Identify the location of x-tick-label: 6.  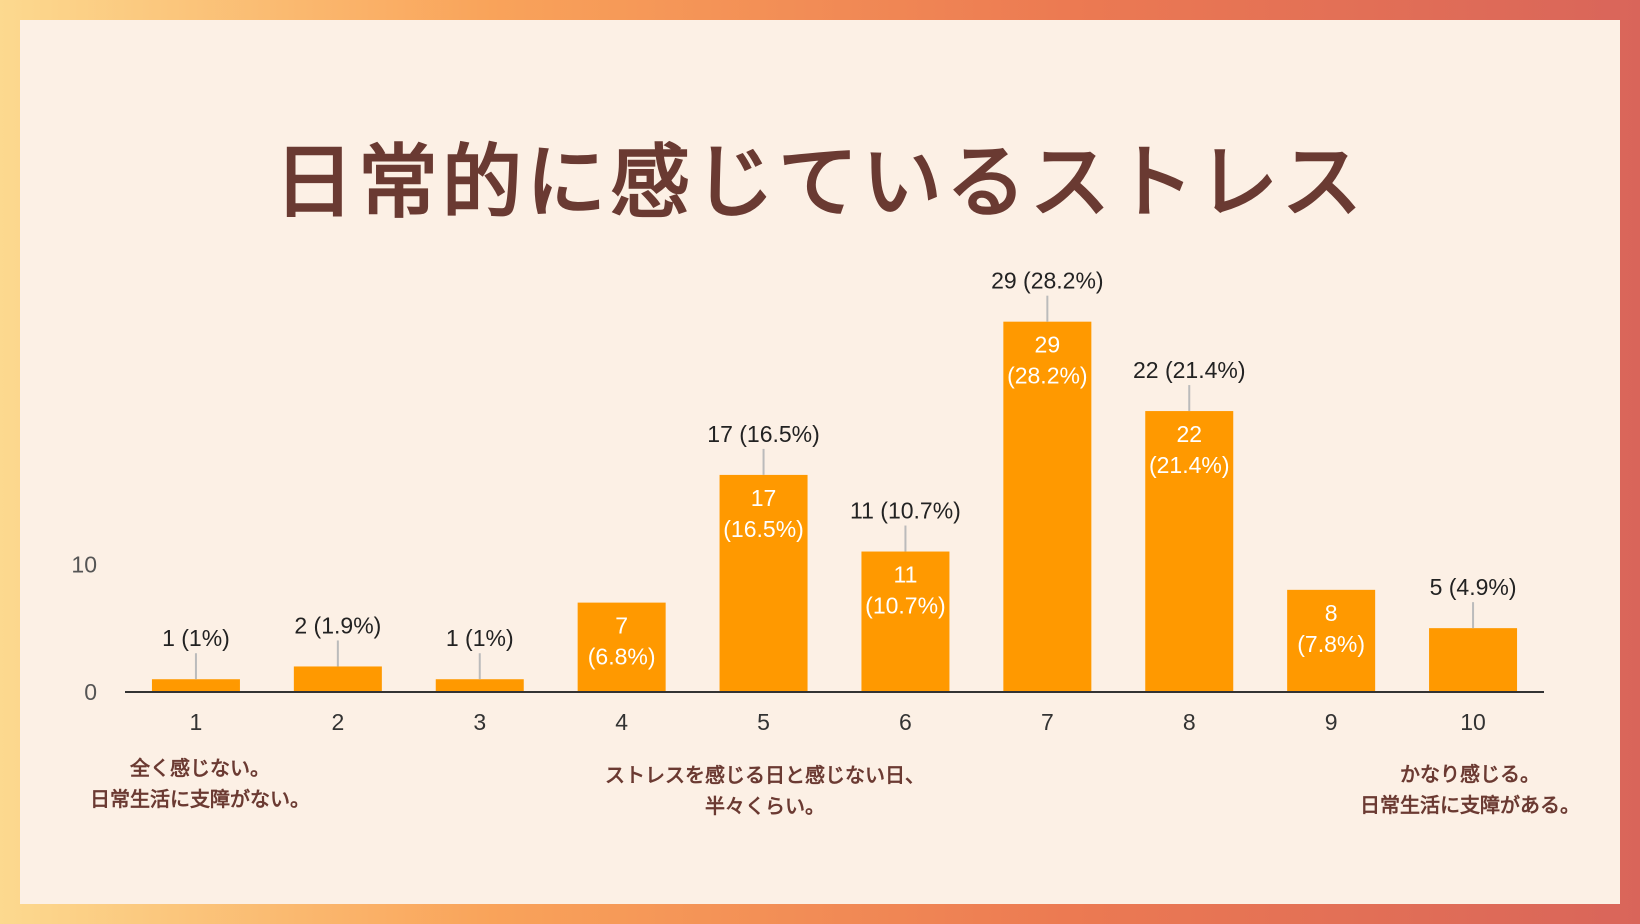
(905, 722).